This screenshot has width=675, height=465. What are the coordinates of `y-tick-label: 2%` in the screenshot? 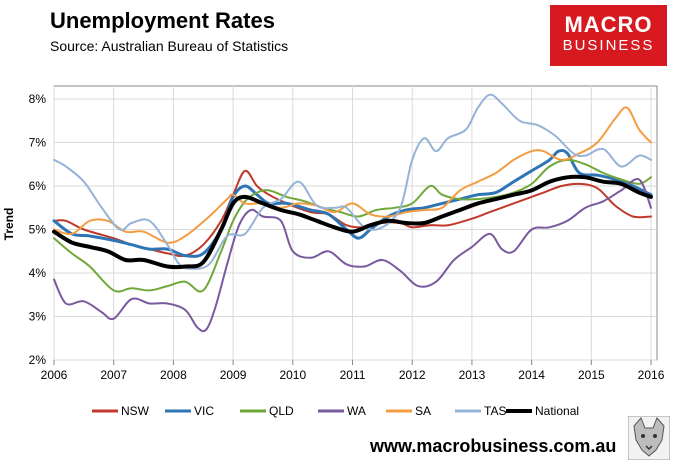 It's located at (38, 360).